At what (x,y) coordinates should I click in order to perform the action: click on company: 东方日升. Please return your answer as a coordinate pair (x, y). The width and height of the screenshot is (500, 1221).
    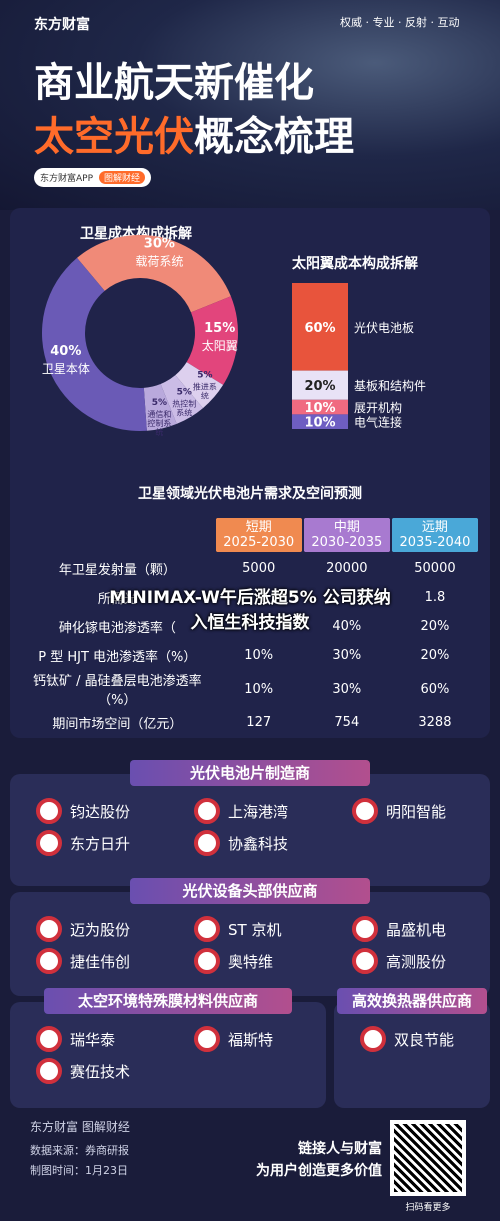
    Looking at the image, I should click on (111, 843).